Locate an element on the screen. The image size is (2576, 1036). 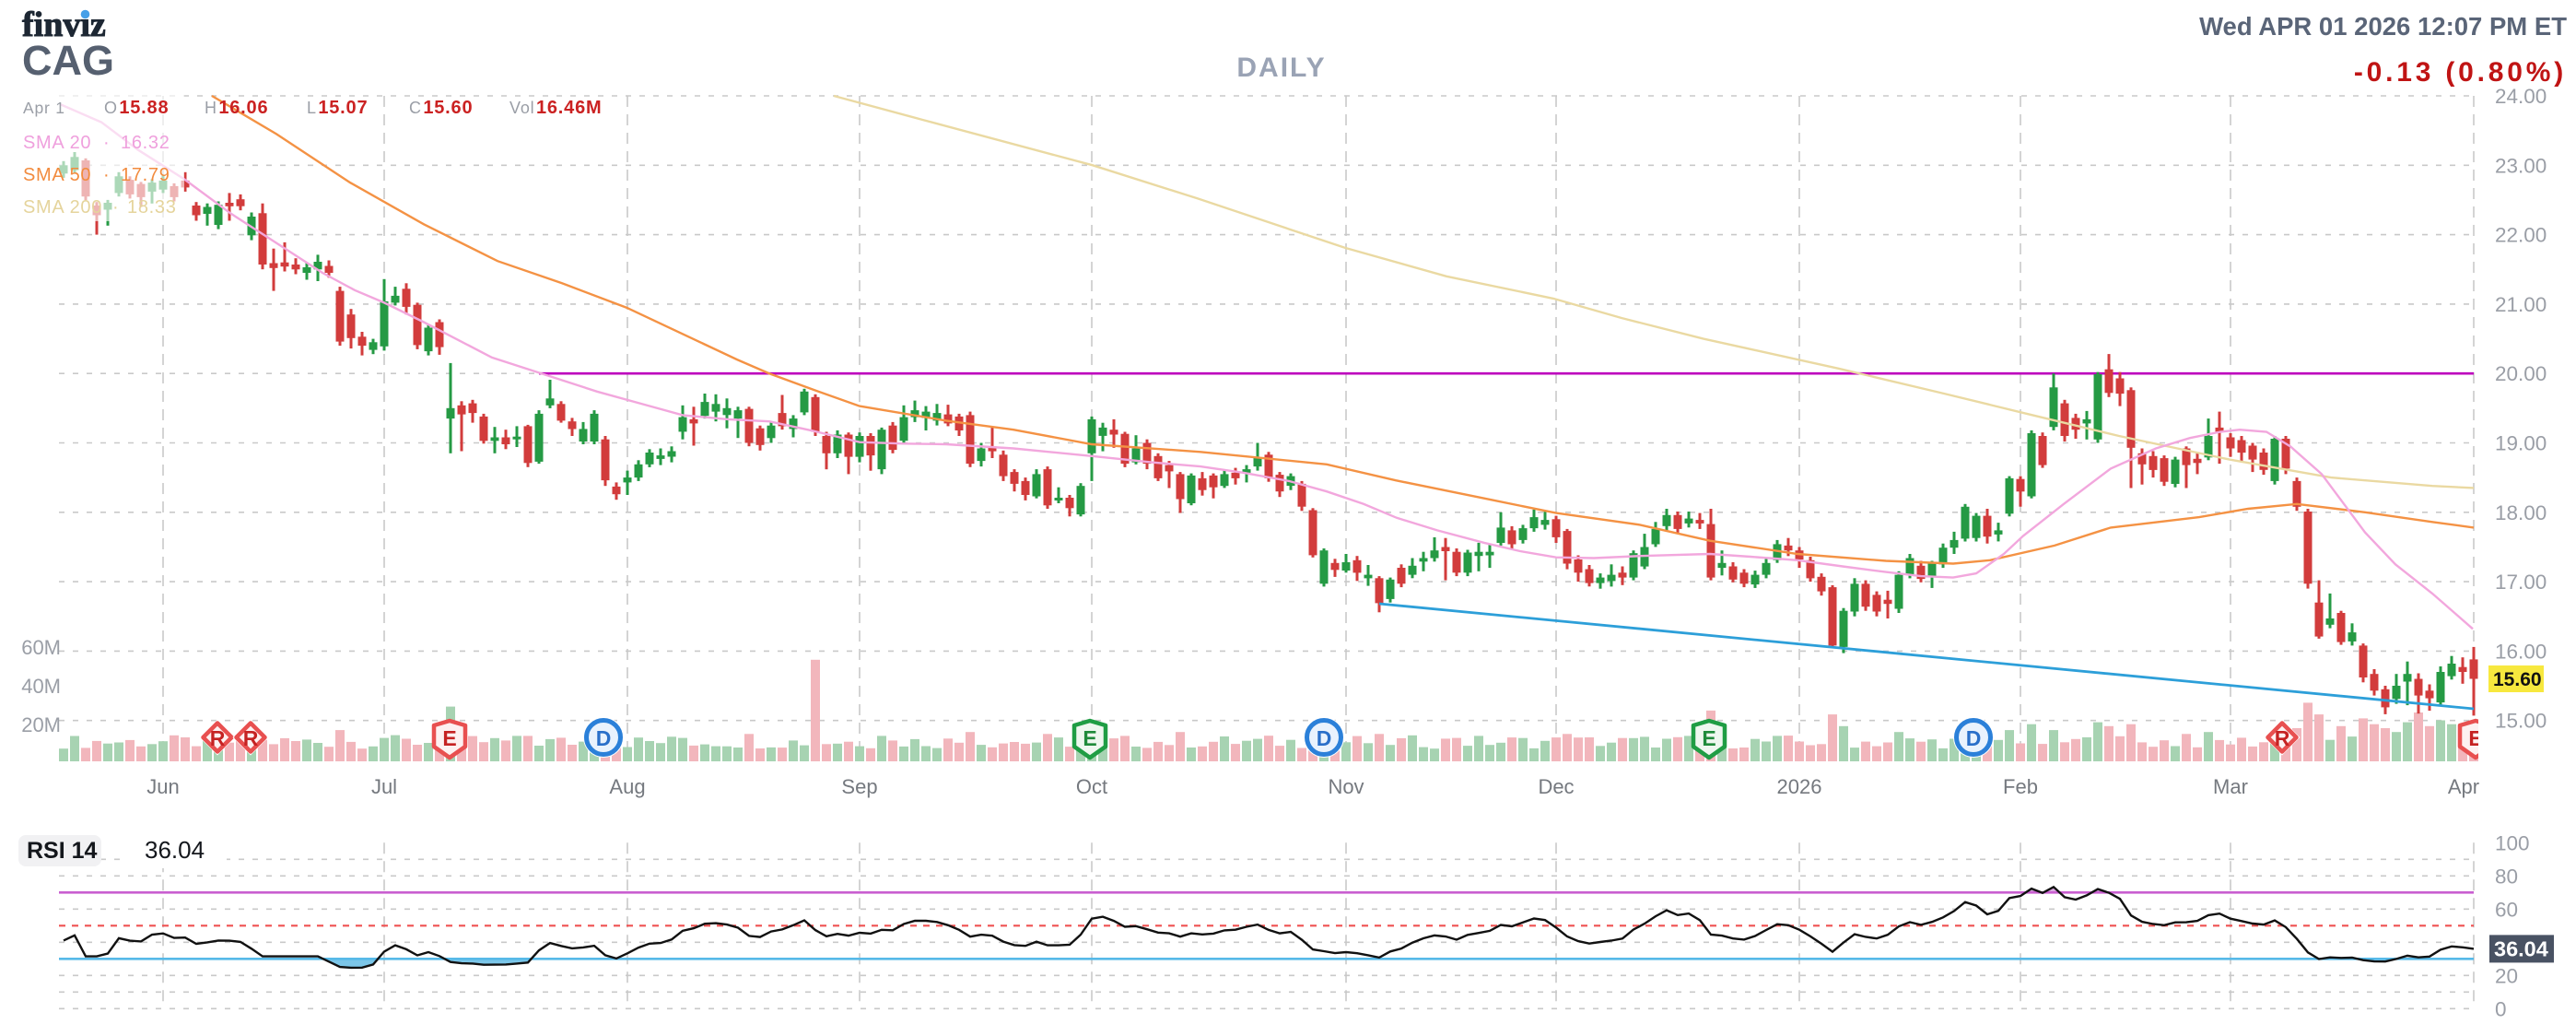
svg-text: Apr is located at coordinates (2463, 787).